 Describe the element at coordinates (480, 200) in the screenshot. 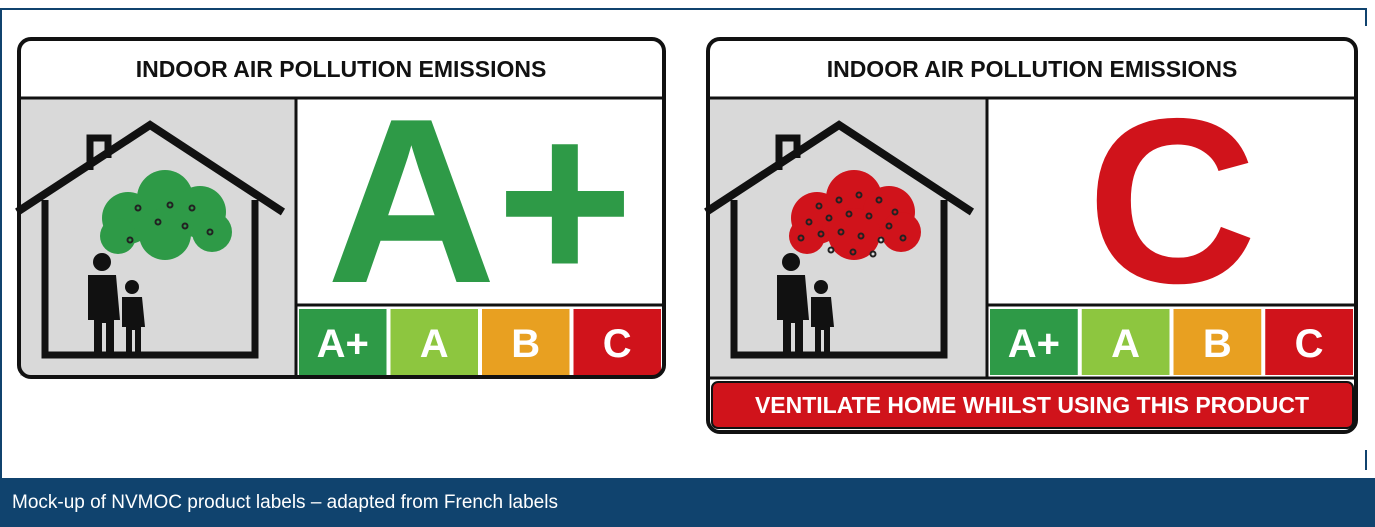

I see `grade: A+` at that location.